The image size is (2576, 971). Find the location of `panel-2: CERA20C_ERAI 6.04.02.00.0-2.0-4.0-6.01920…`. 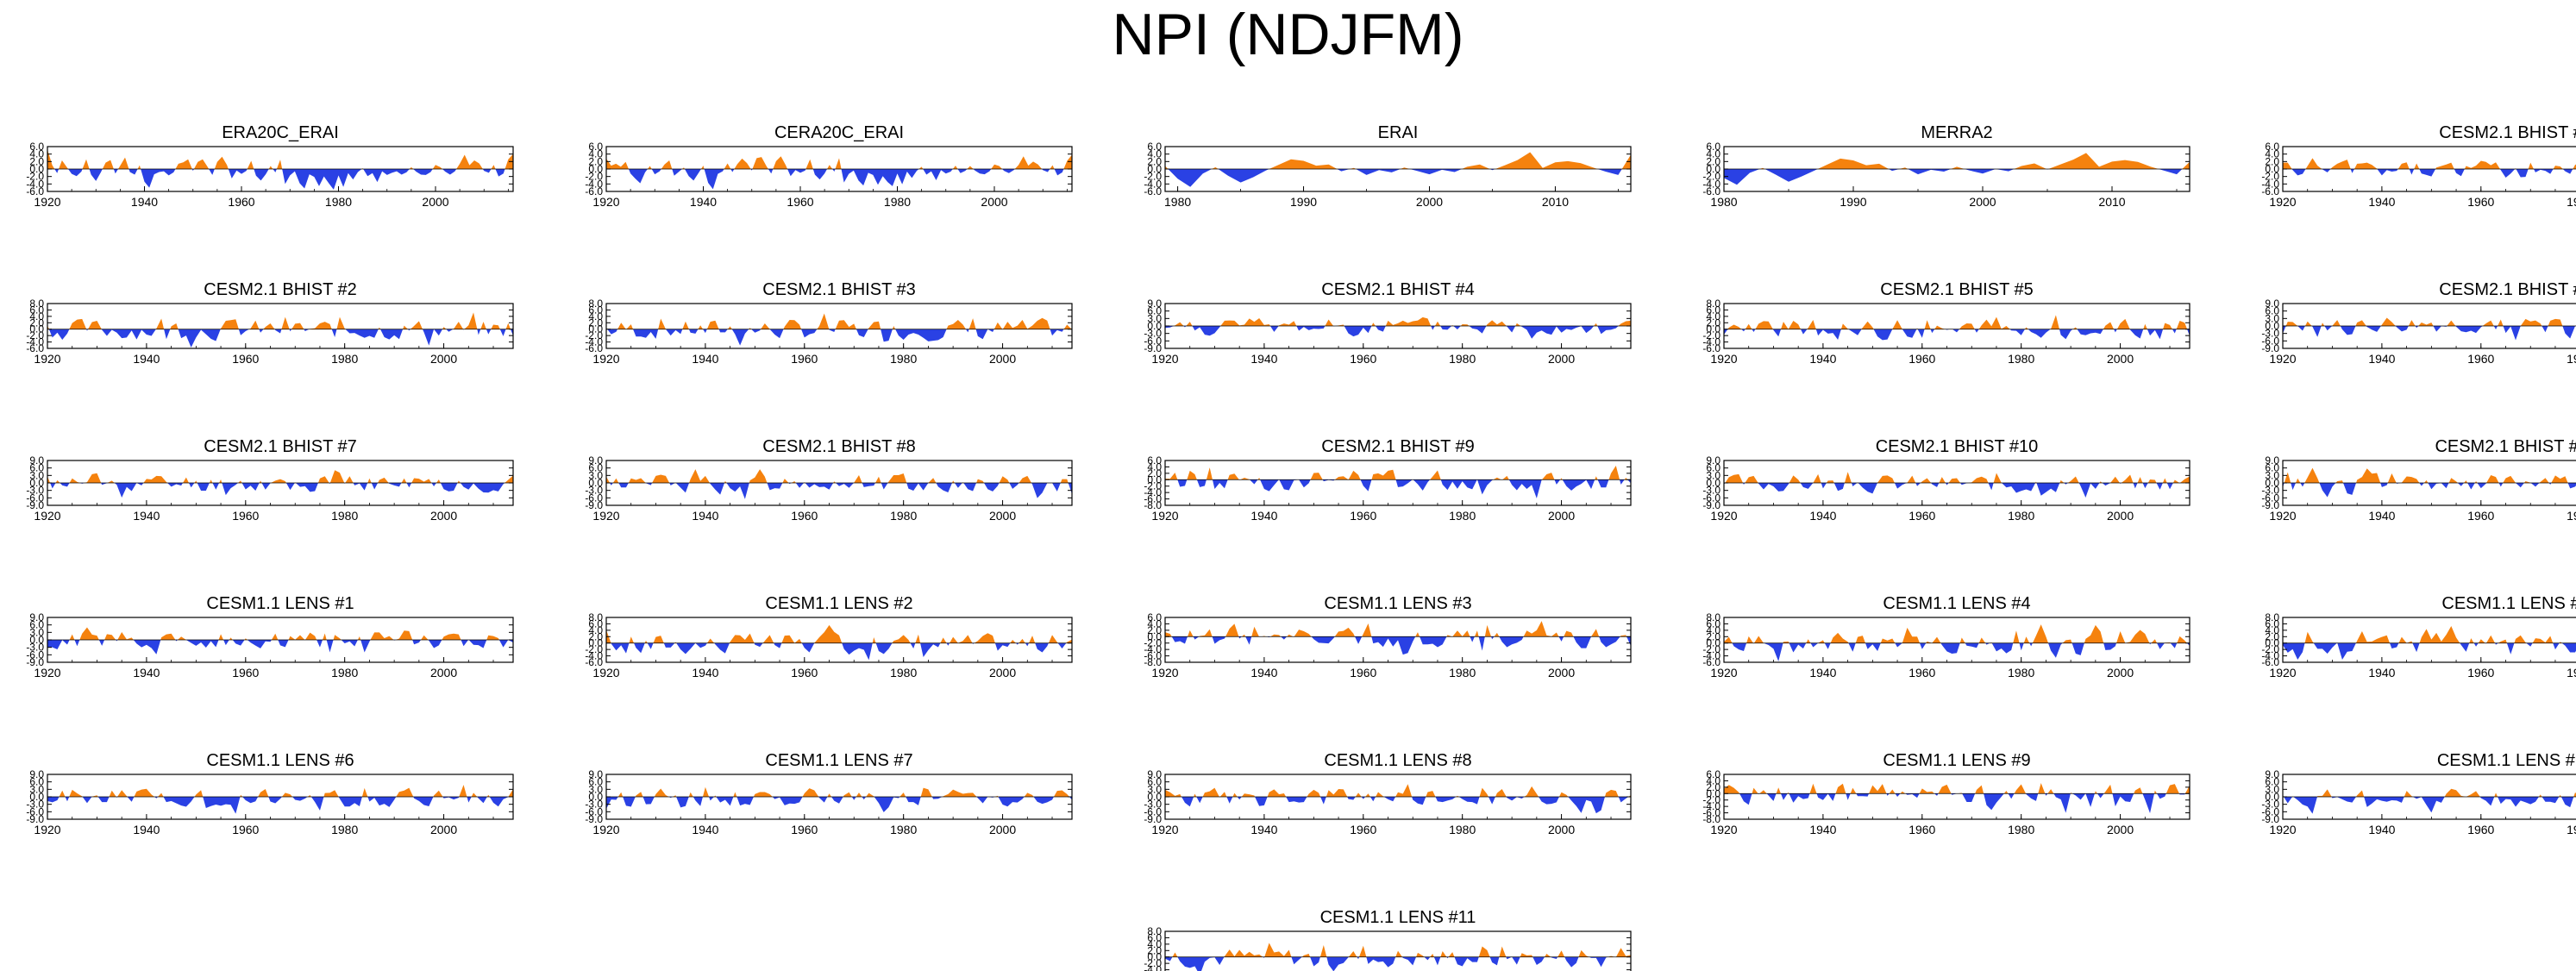

panel-2: CERA20C_ERAI 6.04.02.00.0-2.0-4.0-6.01920… is located at coordinates (829, 166).